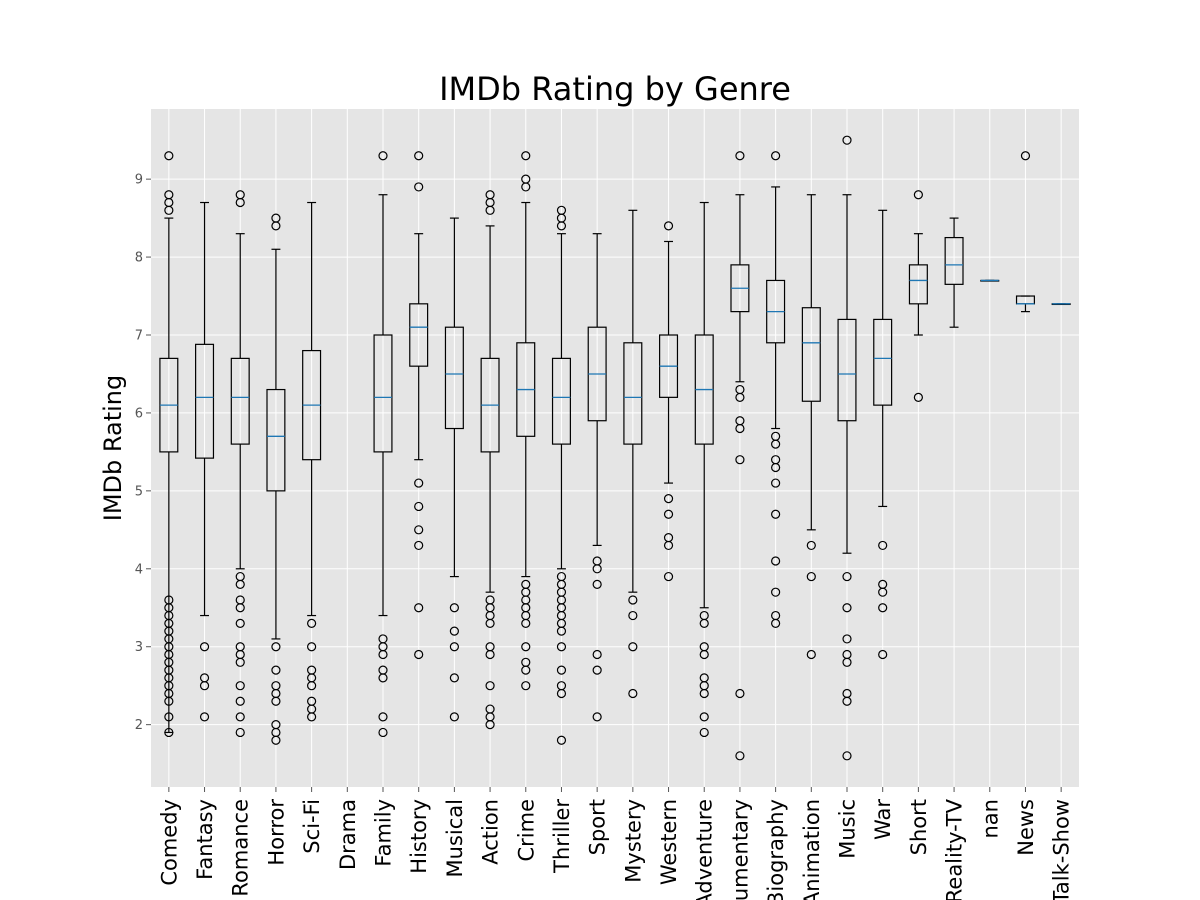 The image size is (1200, 900). What do you see at coordinates (811, 427) in the screenshot?
I see `box-animation` at bounding box center [811, 427].